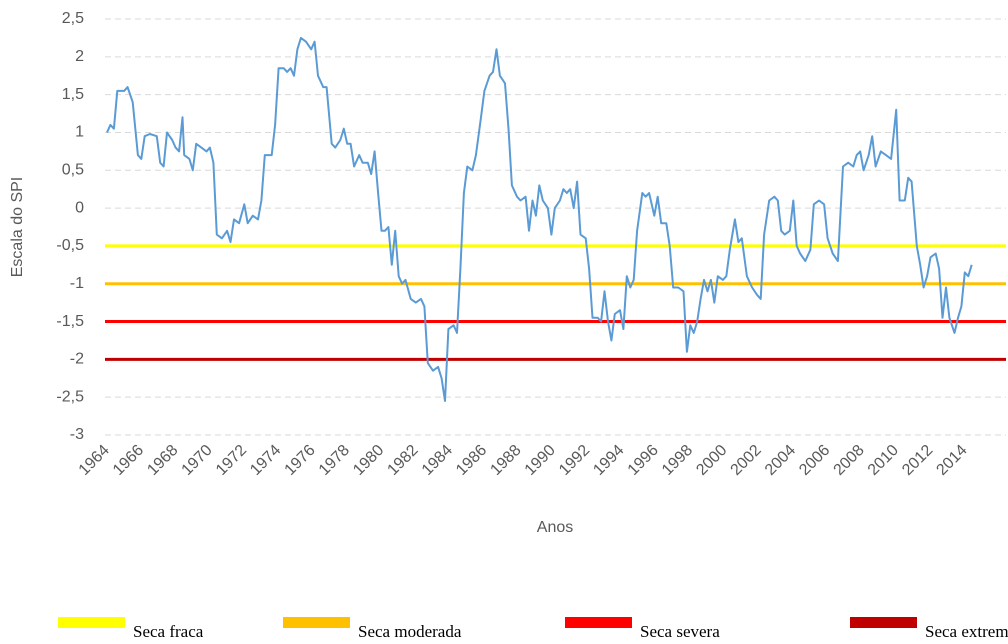  What do you see at coordinates (73, 94) in the screenshot?
I see `y-tick-label: 1,5` at bounding box center [73, 94].